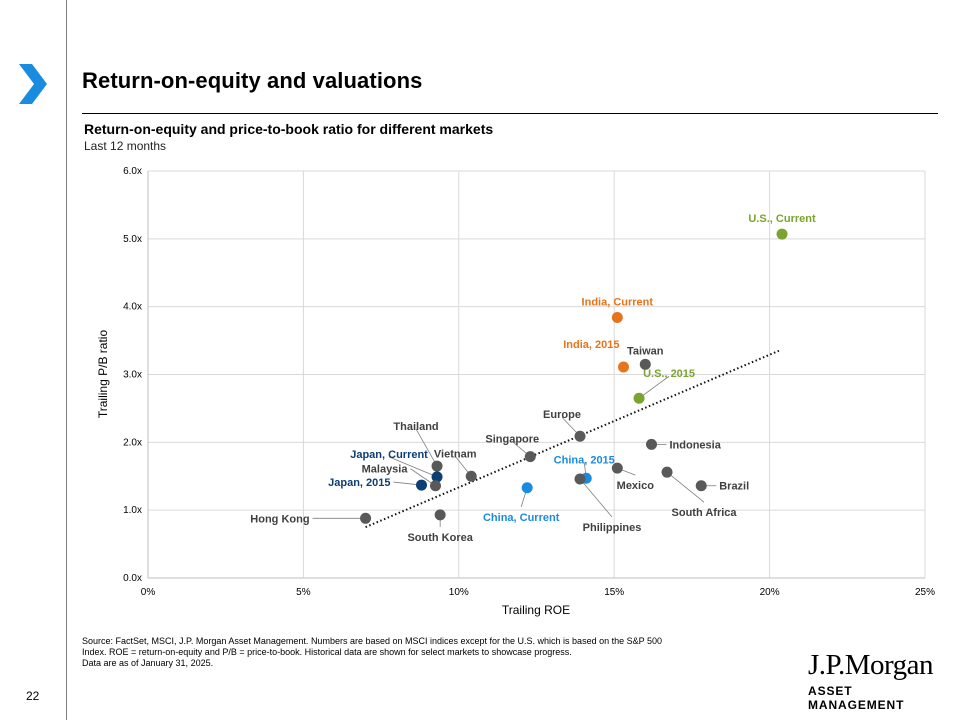 The width and height of the screenshot is (960, 720). Describe the element at coordinates (705, 513) in the screenshot. I see `data-label: South Africa` at that location.